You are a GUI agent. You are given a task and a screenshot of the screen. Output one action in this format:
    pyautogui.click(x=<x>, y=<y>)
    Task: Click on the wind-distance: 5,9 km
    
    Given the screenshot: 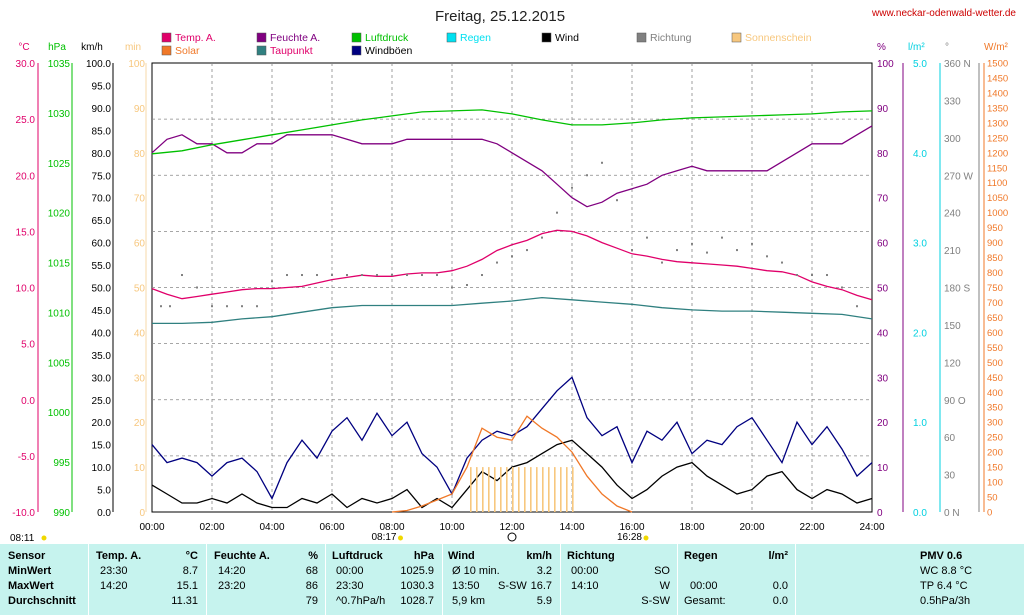 What is the action you would take?
    pyautogui.click(x=469, y=601)
    